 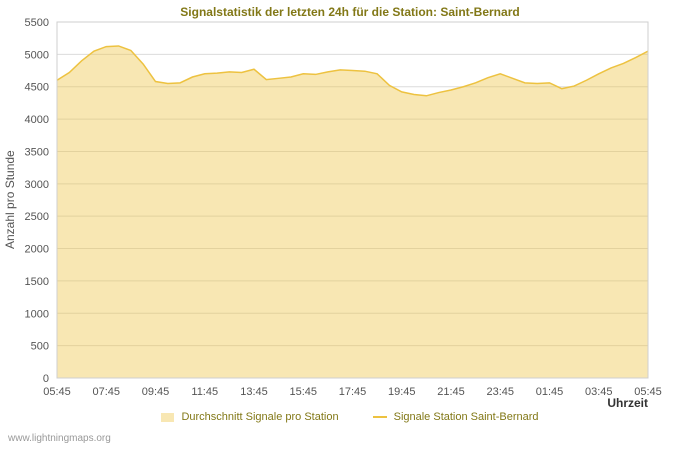 I want to click on y-tick-label: 3000, so click(x=37, y=185).